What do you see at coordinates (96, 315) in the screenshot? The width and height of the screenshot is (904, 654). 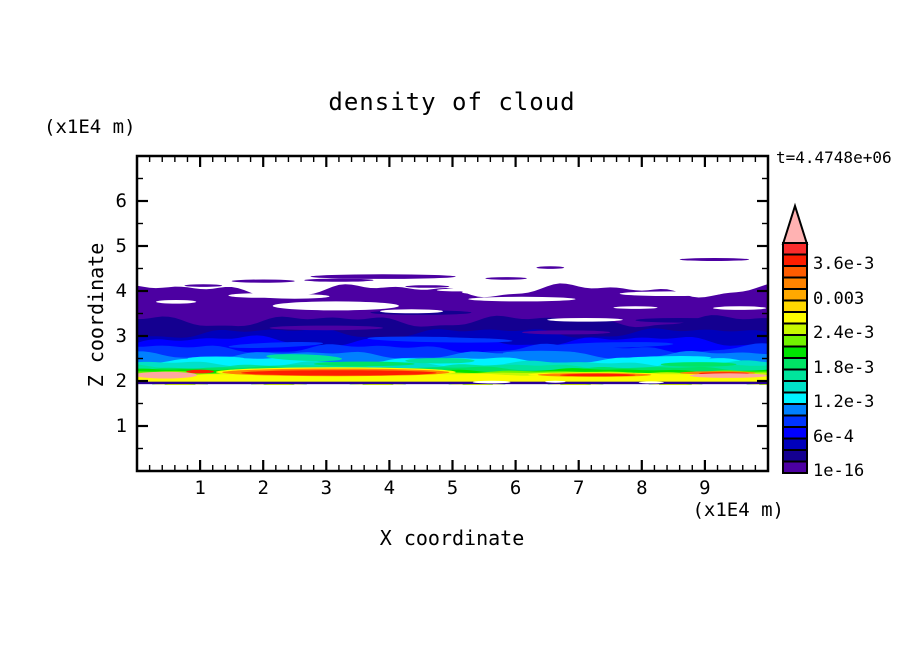 I see `z-axis-label: Z coordinate` at bounding box center [96, 315].